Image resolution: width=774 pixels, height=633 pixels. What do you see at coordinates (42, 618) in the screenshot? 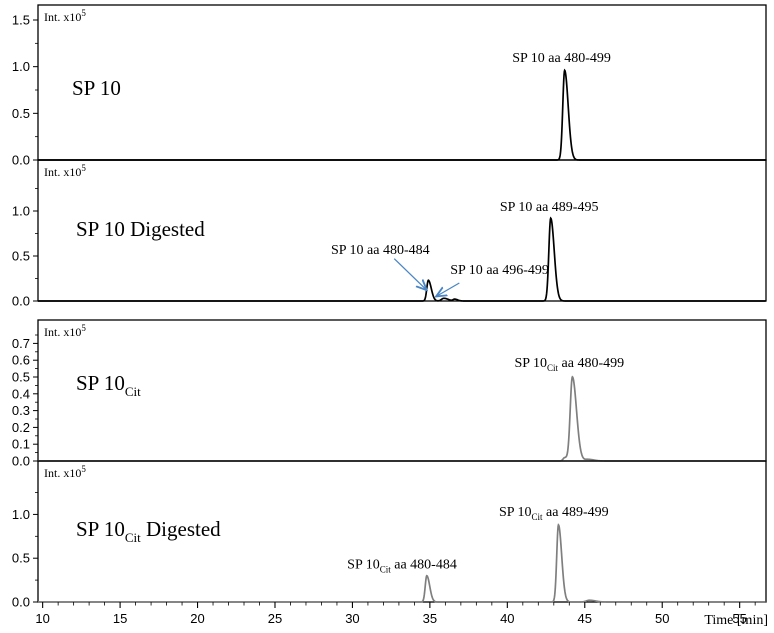
I see `x-tick-label: 10` at bounding box center [42, 618].